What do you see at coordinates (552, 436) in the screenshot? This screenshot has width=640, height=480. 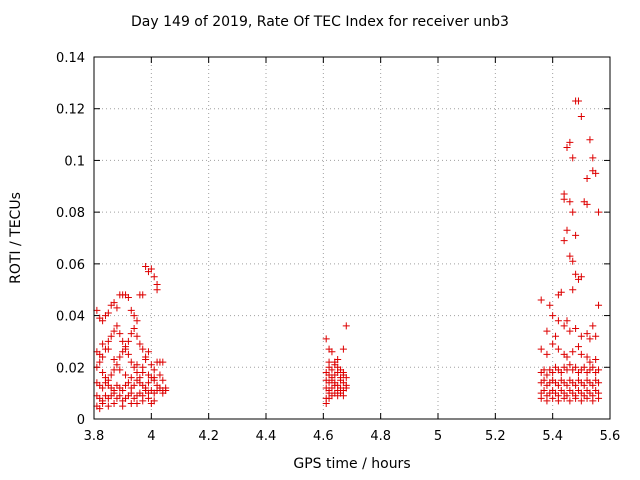 I see `x-tick-label: 5.4` at bounding box center [552, 436].